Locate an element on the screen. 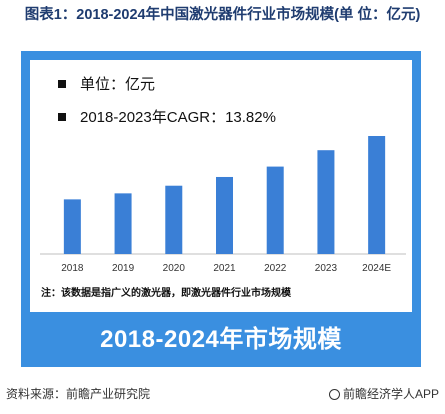  brand-credit: 前瞻经济学人APP is located at coordinates (383, 393).